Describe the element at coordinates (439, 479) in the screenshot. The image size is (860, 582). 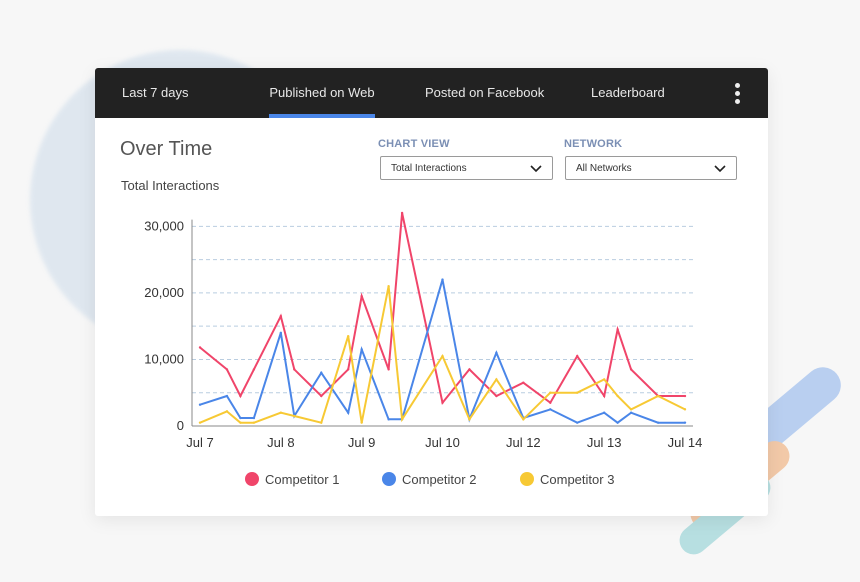
I see `legend-label: Competitor 2` at that location.